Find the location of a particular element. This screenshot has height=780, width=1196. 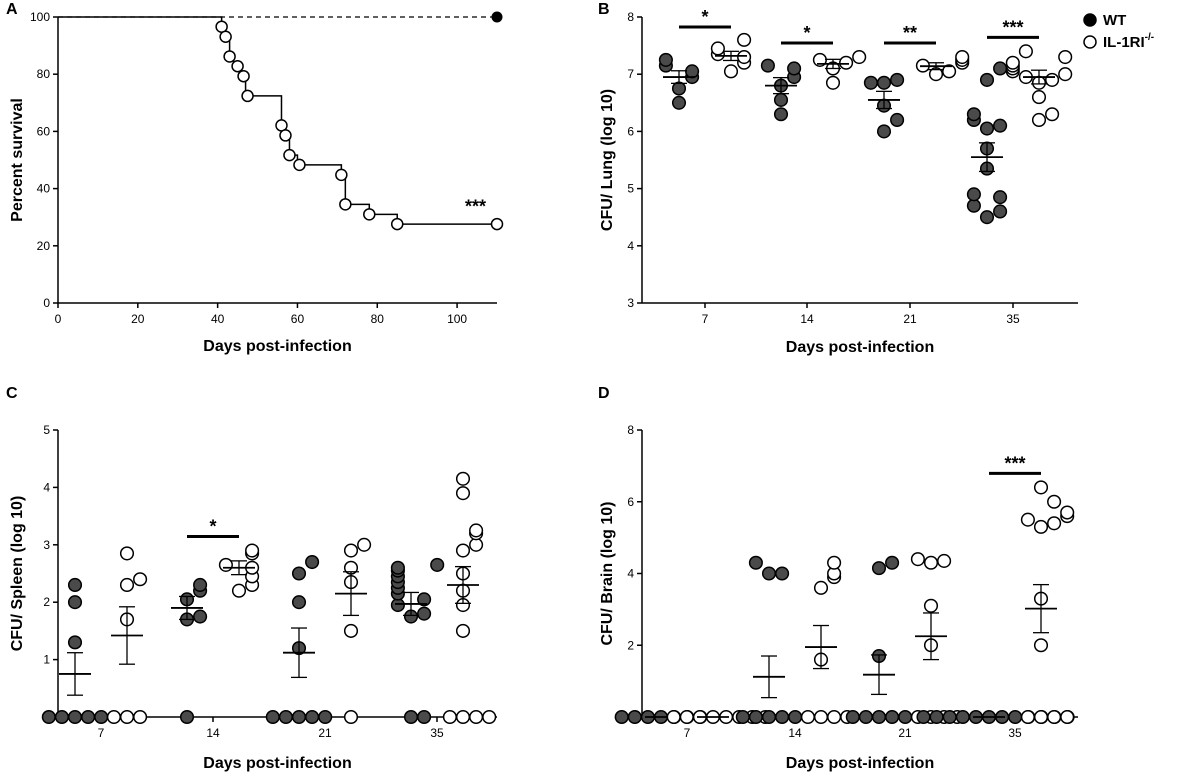

y-tick-label: 60 is located at coordinates (44, 131).